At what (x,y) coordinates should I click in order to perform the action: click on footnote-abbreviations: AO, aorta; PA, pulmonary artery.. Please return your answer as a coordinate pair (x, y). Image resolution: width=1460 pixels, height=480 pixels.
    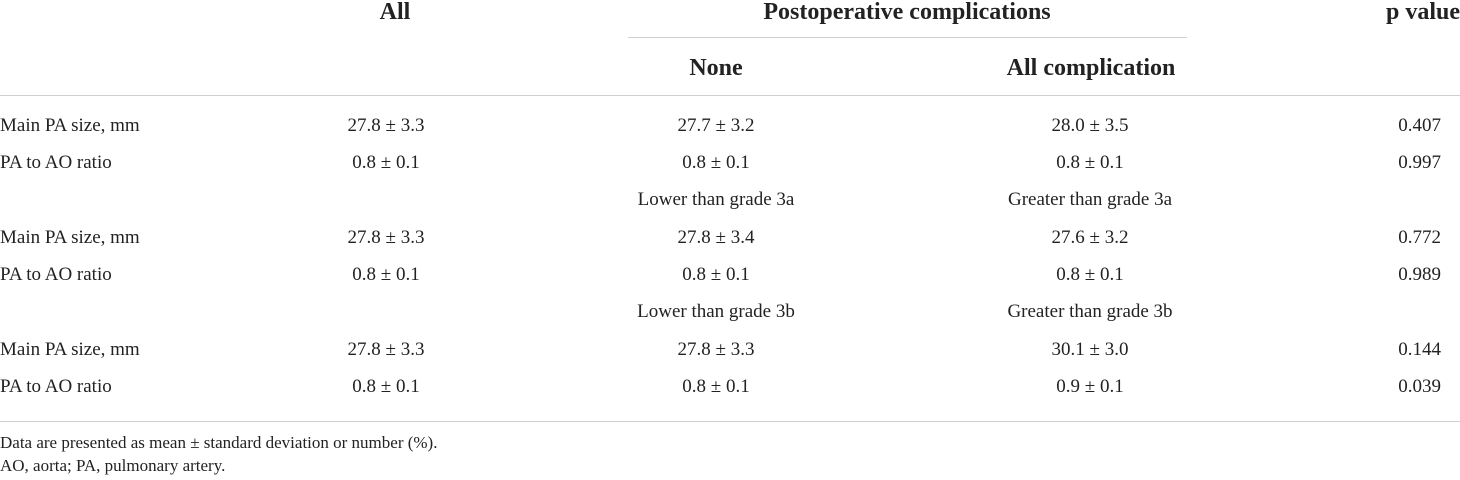
    Looking at the image, I should click on (113, 465).